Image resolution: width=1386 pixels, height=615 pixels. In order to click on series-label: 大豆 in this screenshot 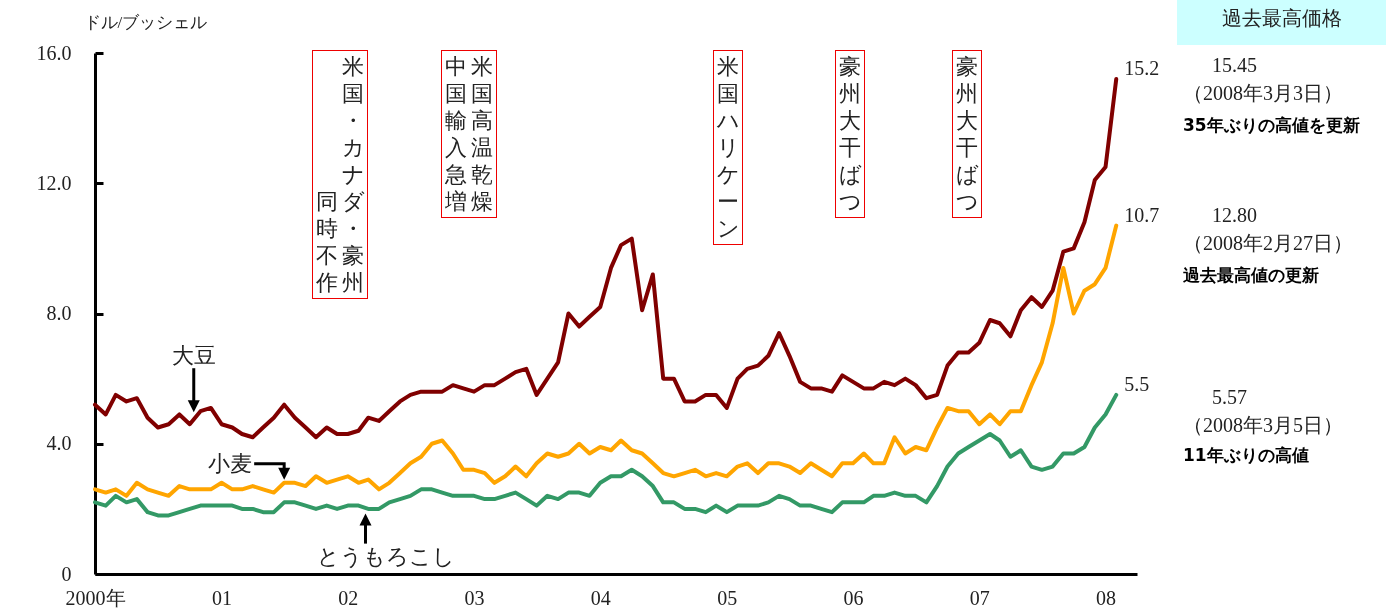, I will do `click(193, 356)`.